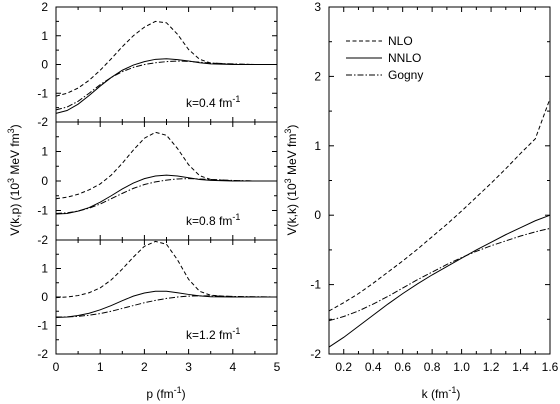 The height and width of the screenshot is (404, 560). I want to click on right-ytick-label-5: 3, so click(317, 7).